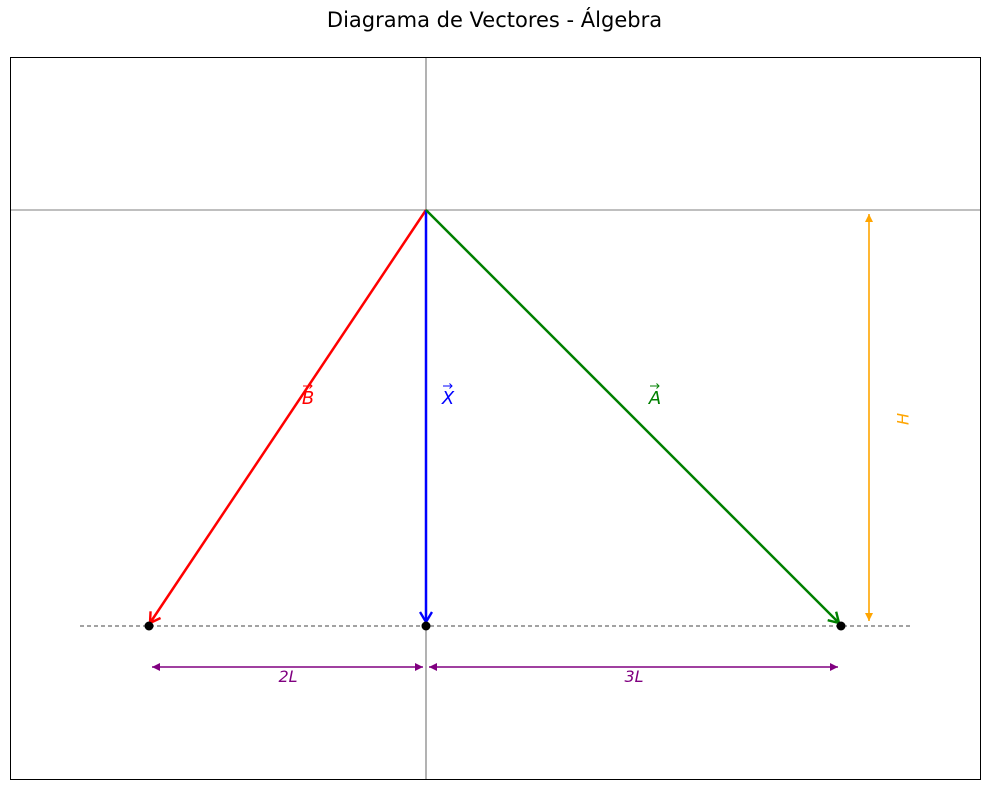  I want to click on vector-a-label-text: A, so click(654, 398).